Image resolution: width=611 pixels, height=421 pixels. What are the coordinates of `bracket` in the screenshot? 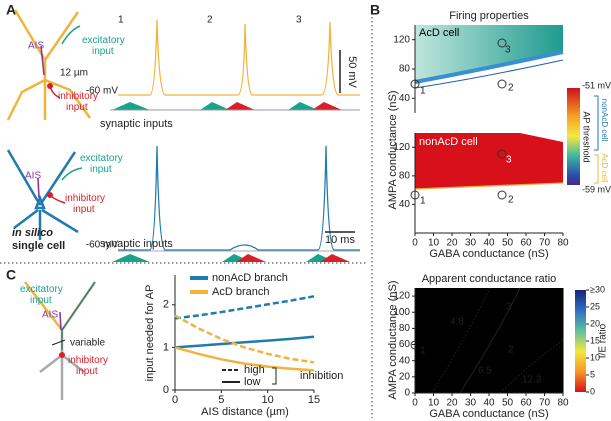 It's located at (596, 169).